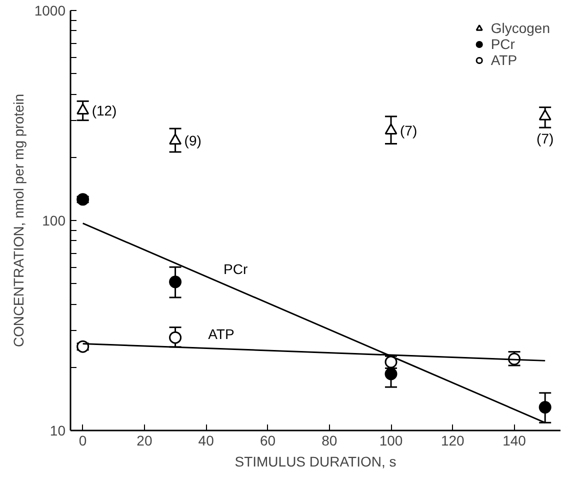 This screenshot has height=487, width=578. Describe the element at coordinates (206, 440) in the screenshot. I see `x-tick-label: 40` at that location.